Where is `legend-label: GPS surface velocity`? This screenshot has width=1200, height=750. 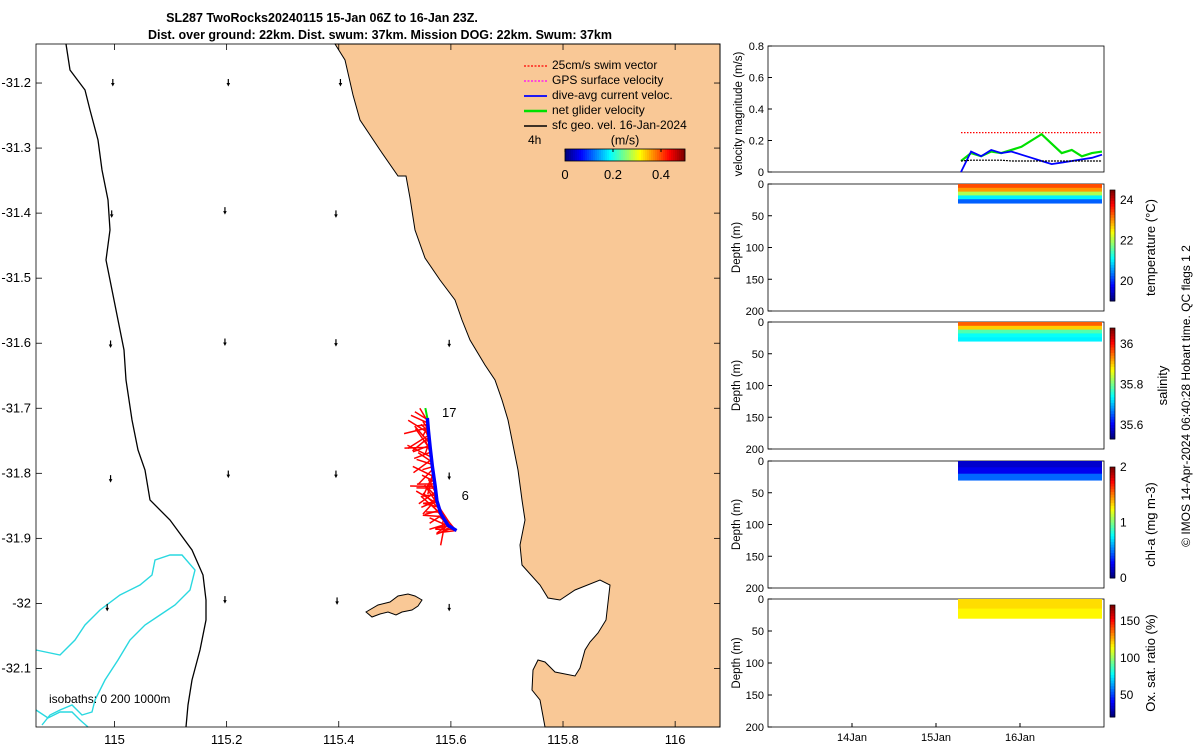 legend-label: GPS surface velocity is located at coordinates (607, 80).